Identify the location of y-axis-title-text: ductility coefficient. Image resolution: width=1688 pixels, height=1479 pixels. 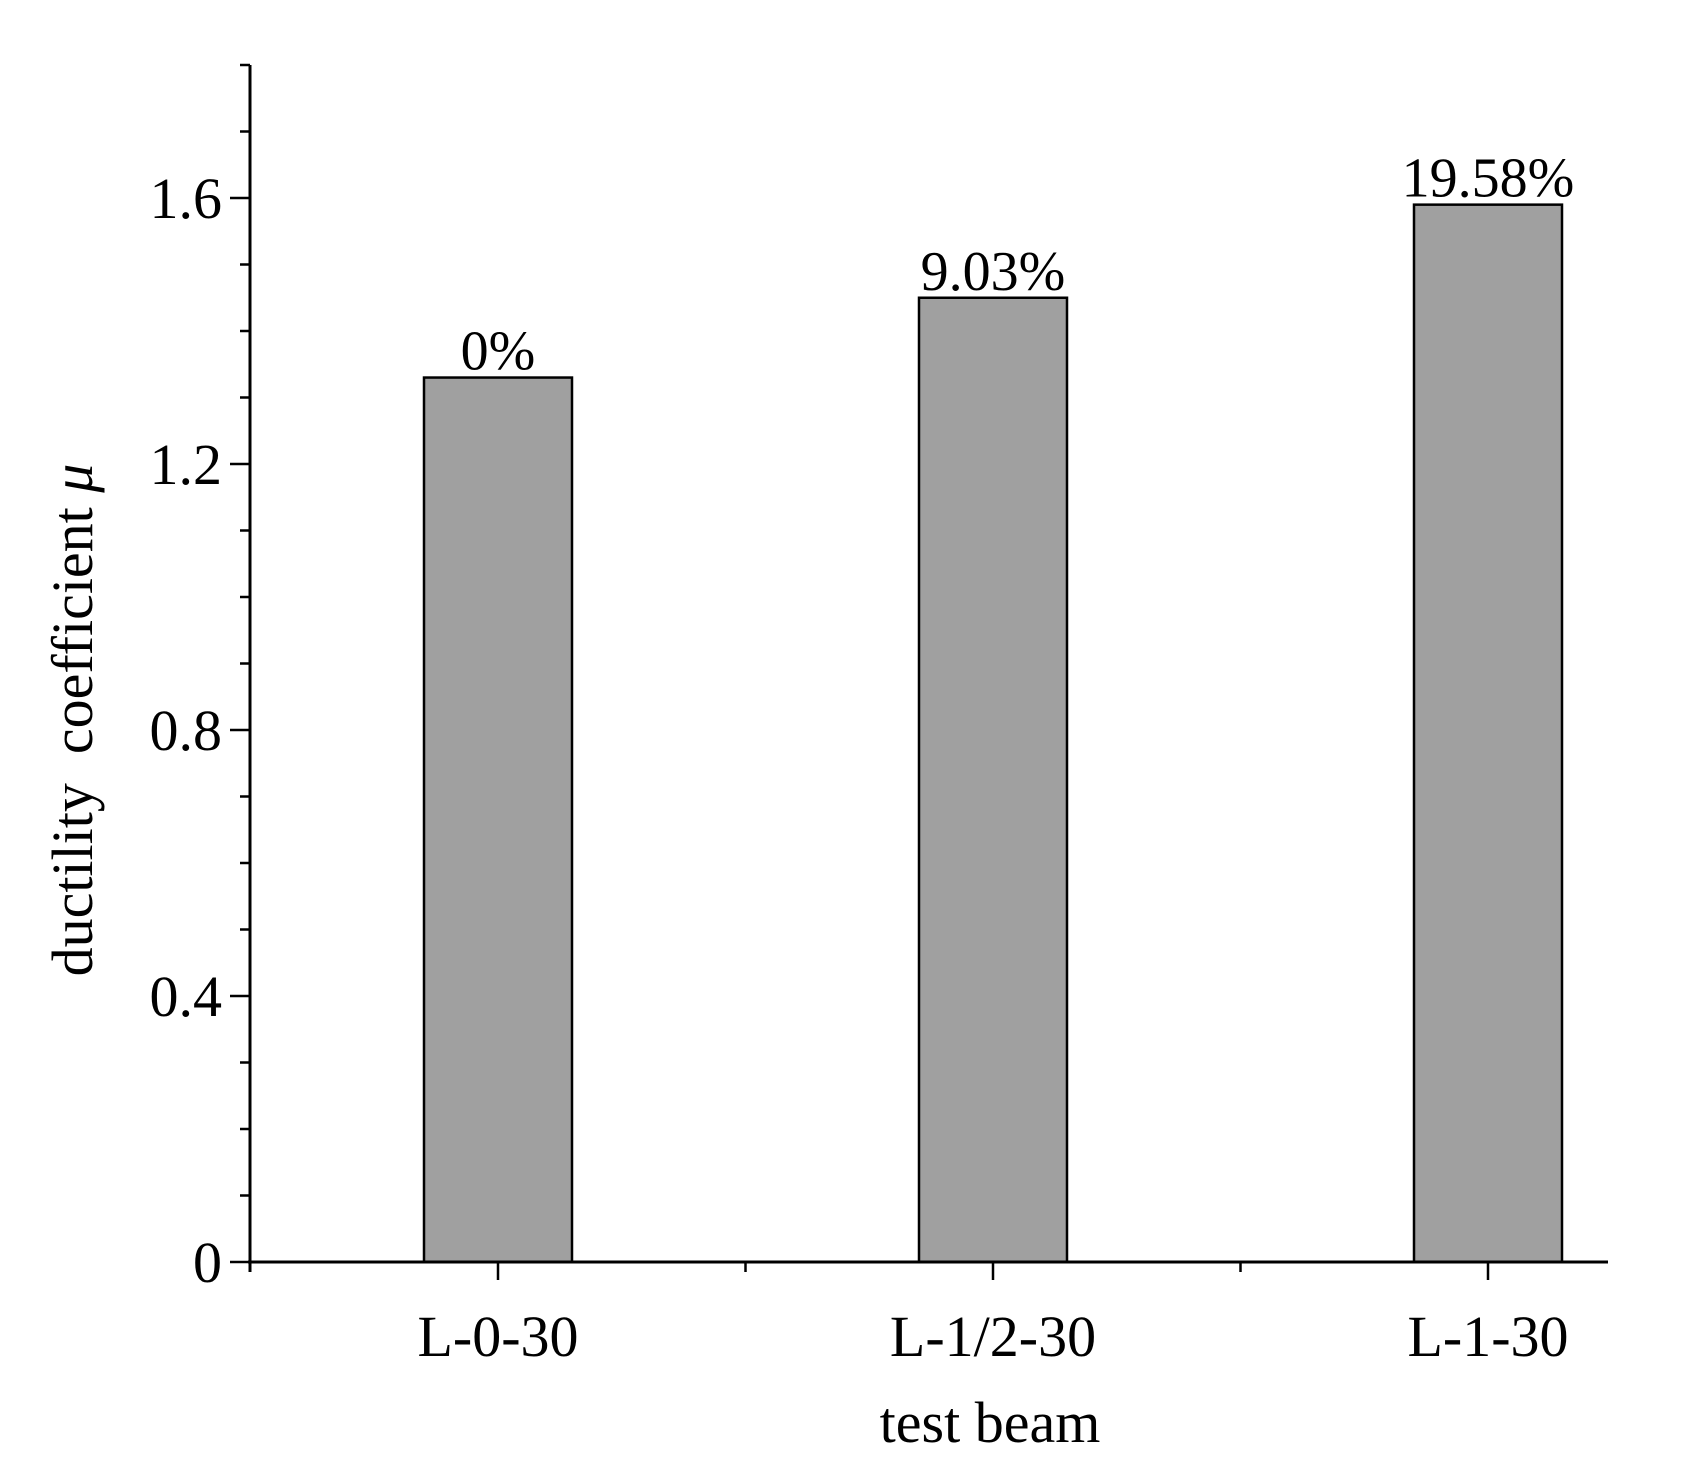
(72, 735).